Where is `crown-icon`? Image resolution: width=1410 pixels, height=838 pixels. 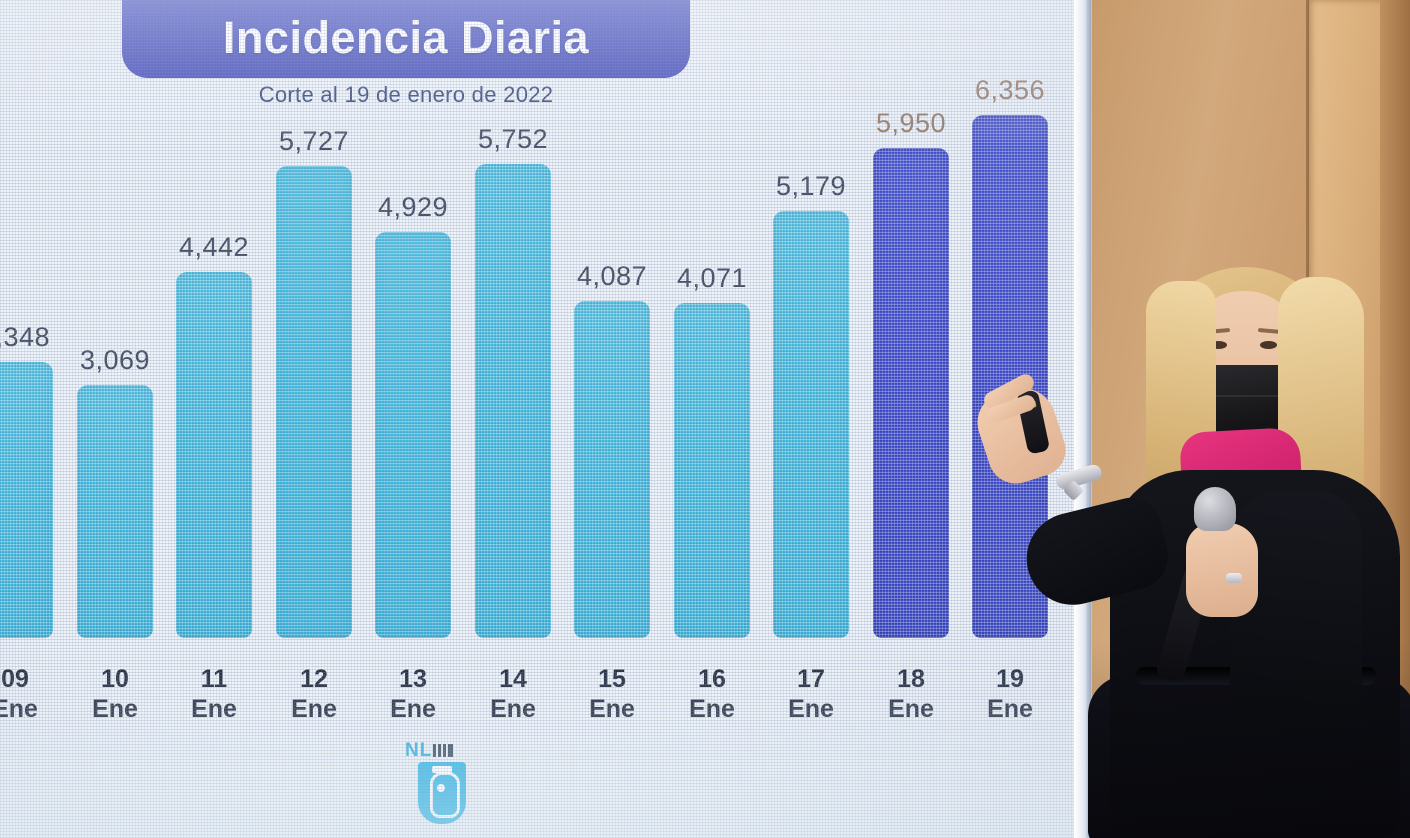 crown-icon is located at coordinates (442, 769).